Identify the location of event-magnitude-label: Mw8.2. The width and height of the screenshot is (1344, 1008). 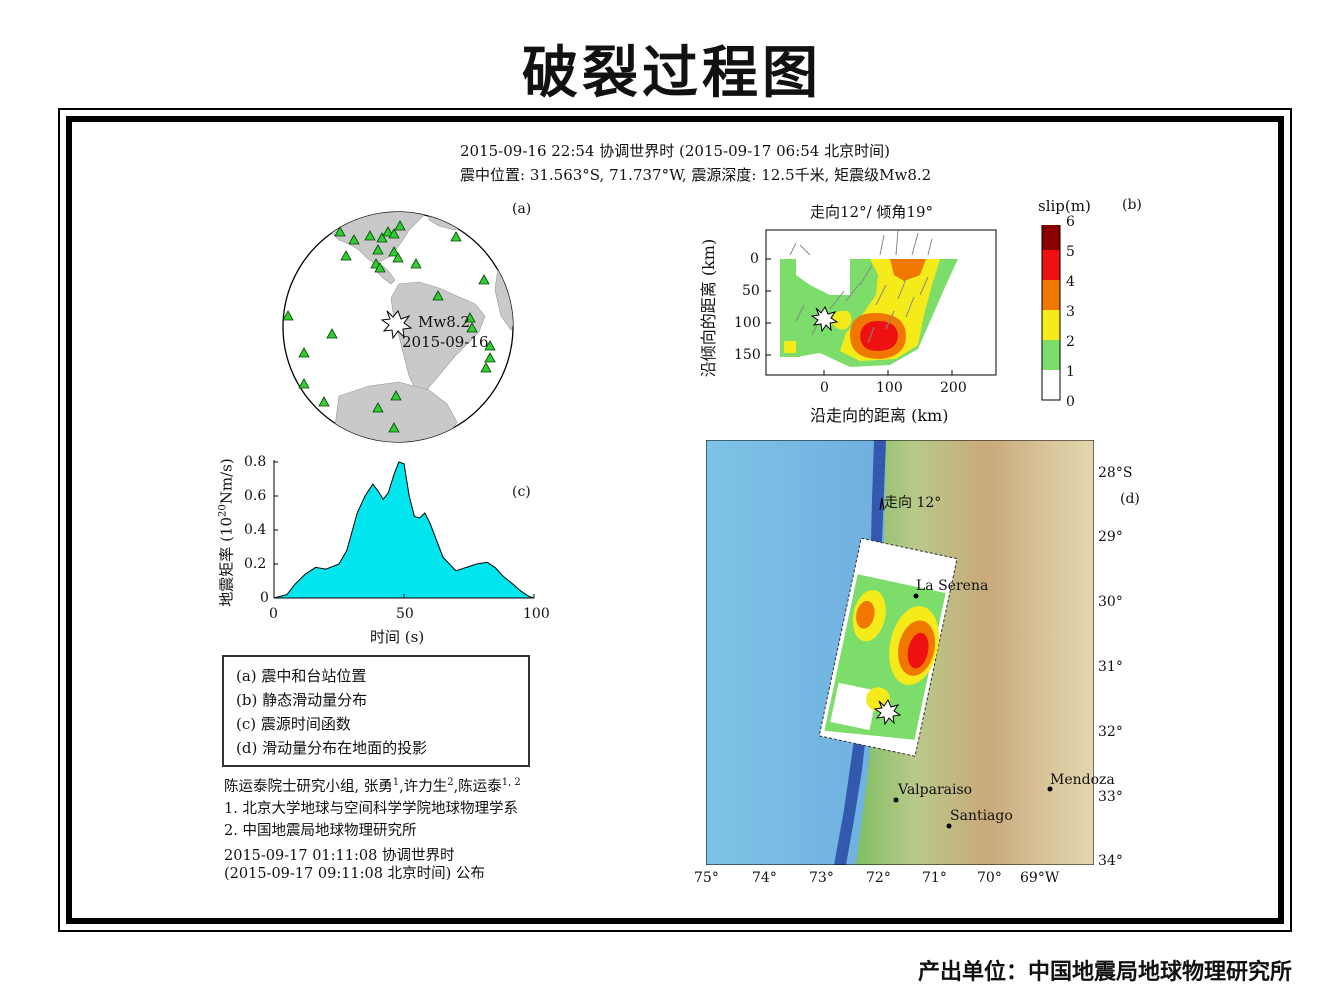
(444, 322).